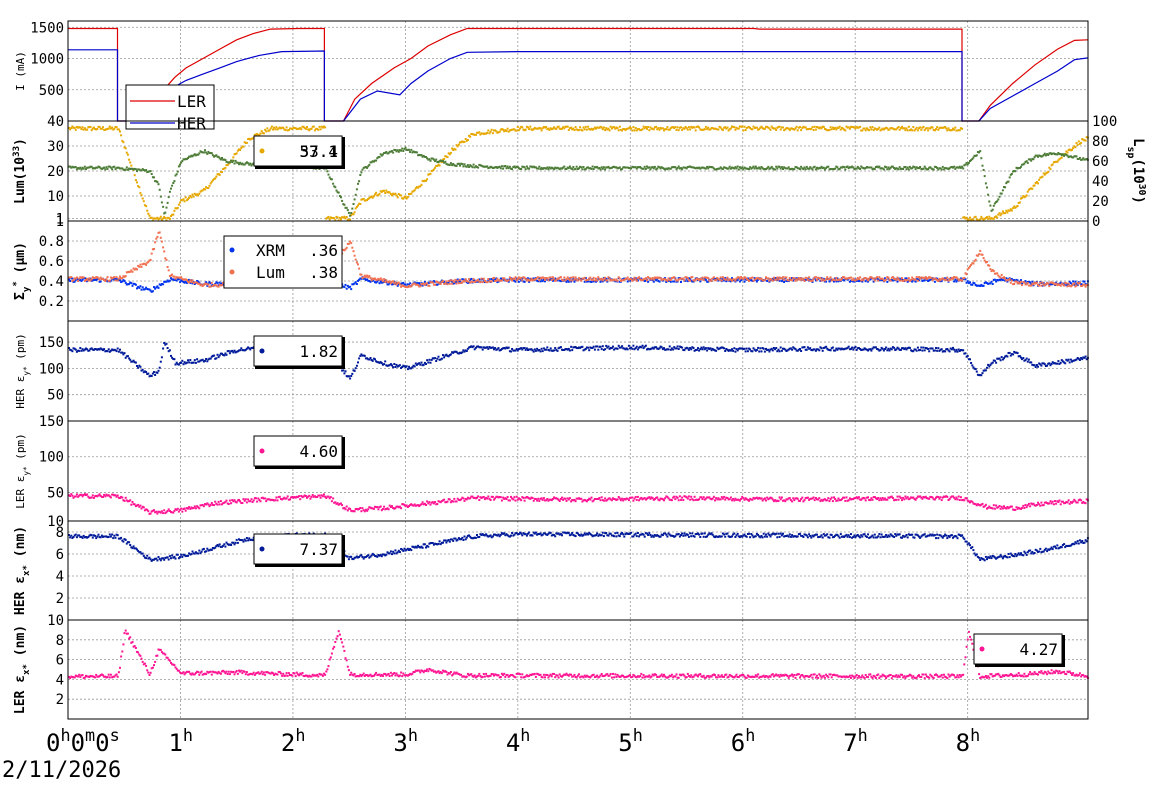 This screenshot has width=1160, height=786. Describe the element at coordinates (318, 351) in the screenshot. I see `value-box-text: 1.82` at that location.